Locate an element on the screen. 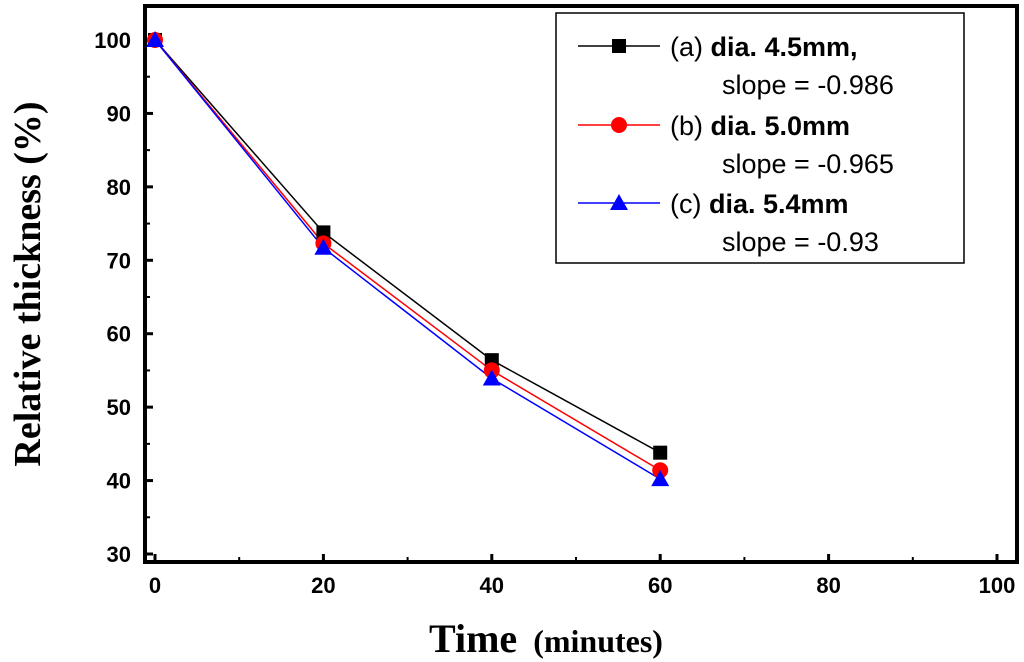 The image size is (1024, 662). legend-label: (b) dia. 5.0mm is located at coordinates (760, 126).